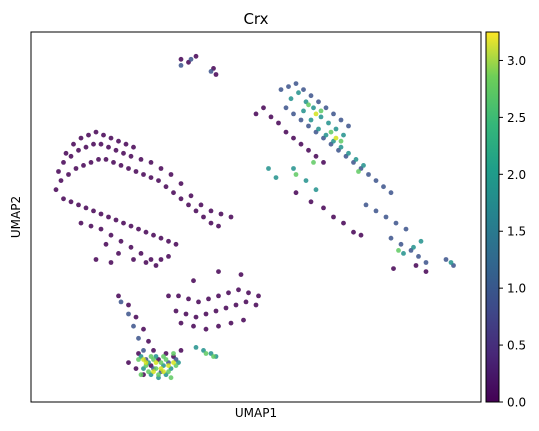  I want to click on y-axis-label: UMAP2, so click(16, 217).